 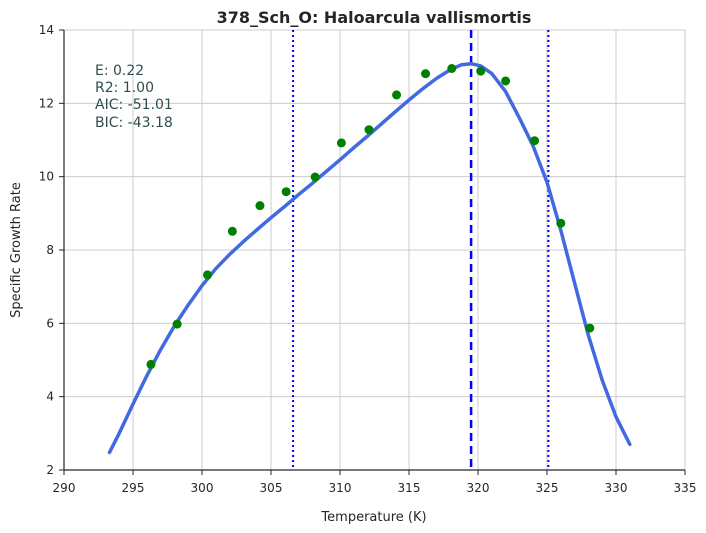 I want to click on y-tick-label: 8, so click(x=50, y=250).